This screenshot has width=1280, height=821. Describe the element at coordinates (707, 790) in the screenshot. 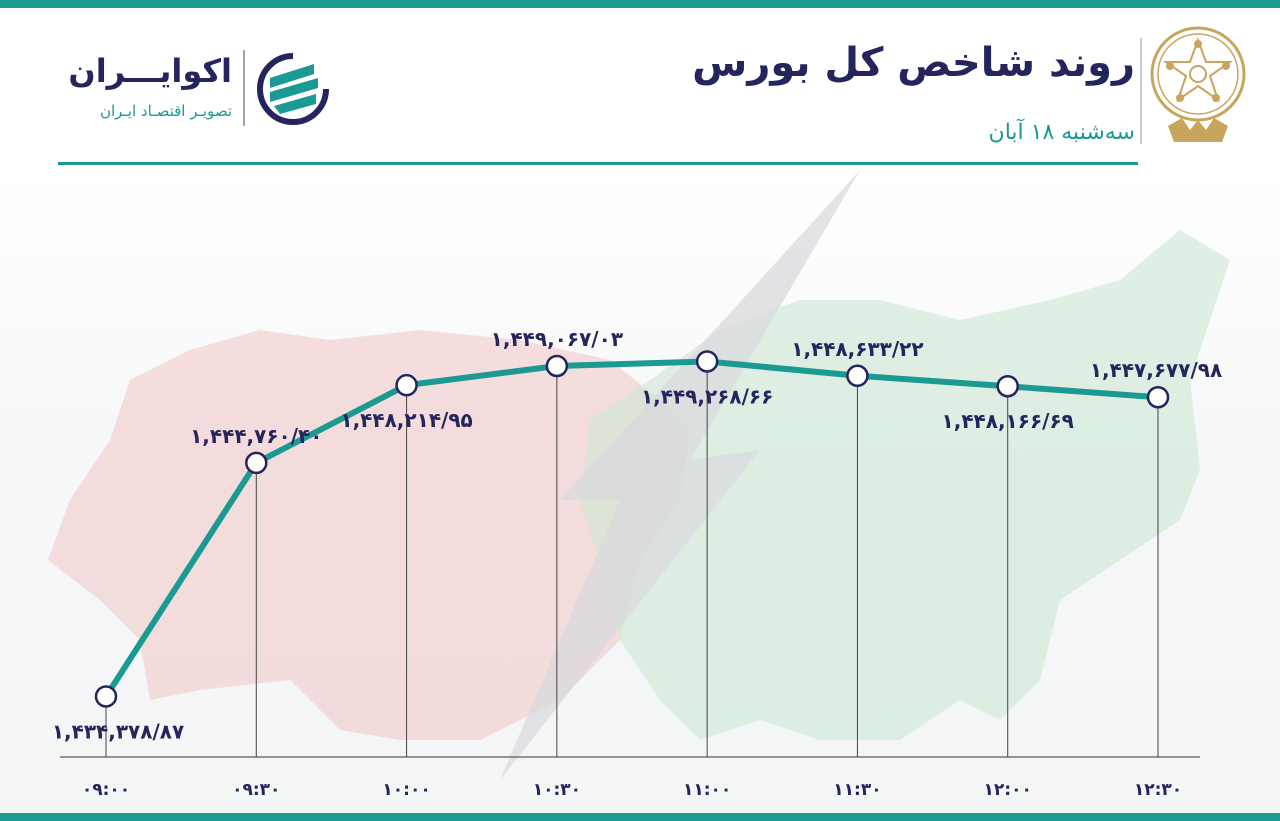

I see `x-tick-label: ۱۱:۰۰` at that location.